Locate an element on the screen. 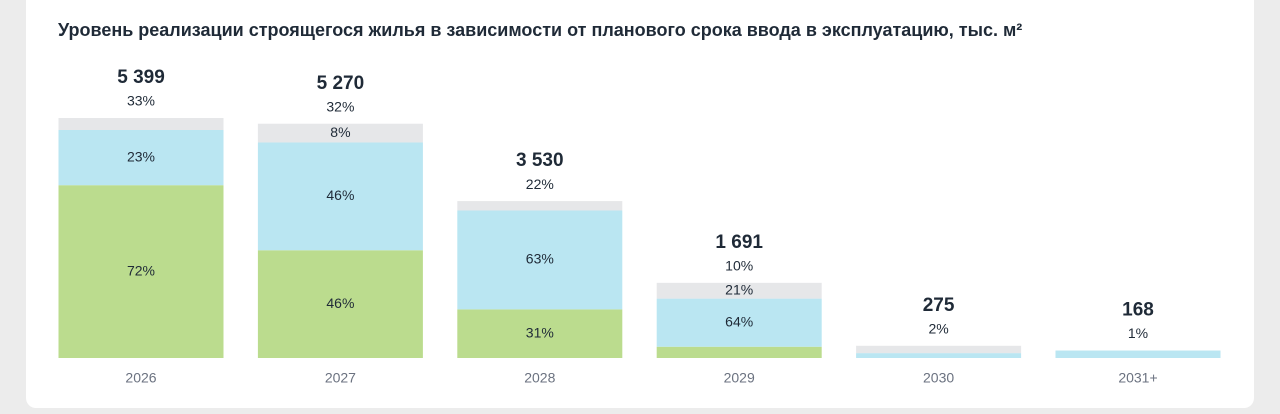  segment-label: 8% is located at coordinates (340, 132).